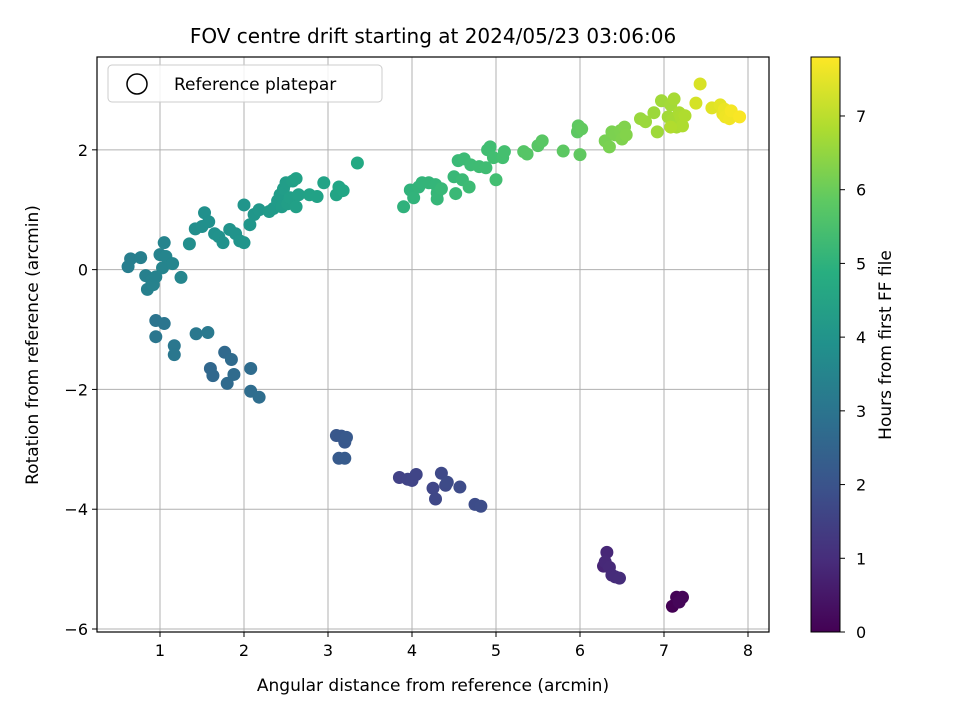 This screenshot has width=960, height=720. Describe the element at coordinates (825, 344) in the screenshot. I see `colorbar-gradient` at that location.